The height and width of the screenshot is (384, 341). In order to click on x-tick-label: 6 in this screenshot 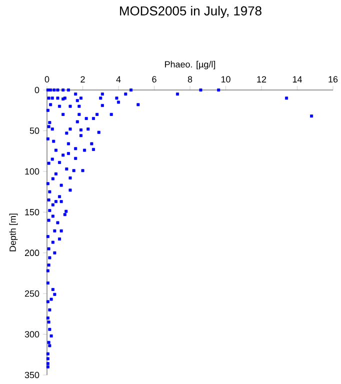, I will do `click(154, 79)`.